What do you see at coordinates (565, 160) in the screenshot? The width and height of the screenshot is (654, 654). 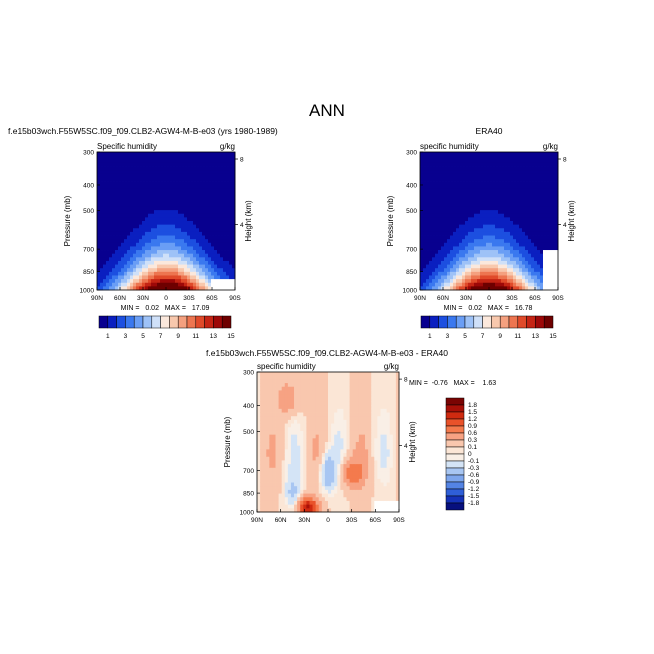 I see `obs-height-tick-label: 8` at bounding box center [565, 160].